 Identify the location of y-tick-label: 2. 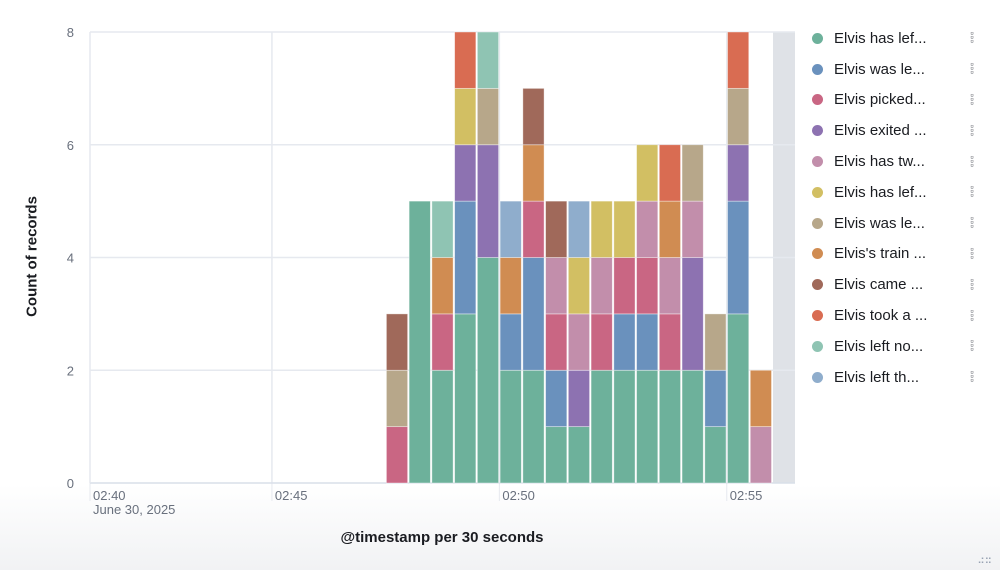
(70, 370).